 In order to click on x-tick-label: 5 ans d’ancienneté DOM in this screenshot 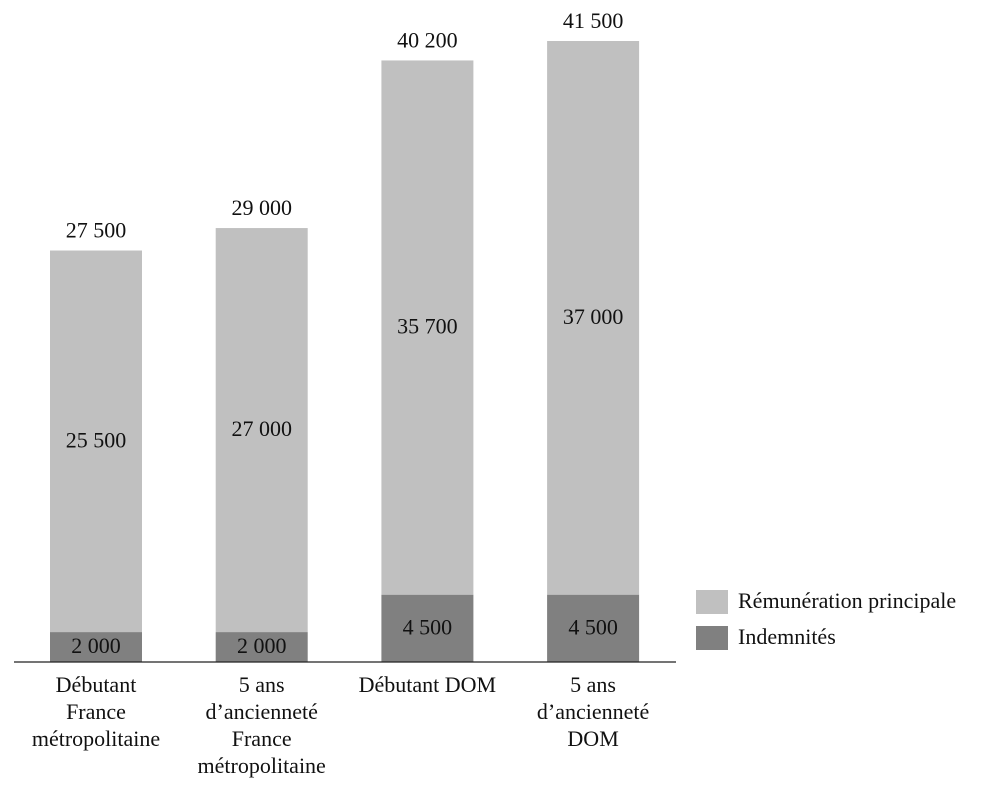, I will do `click(593, 711)`.